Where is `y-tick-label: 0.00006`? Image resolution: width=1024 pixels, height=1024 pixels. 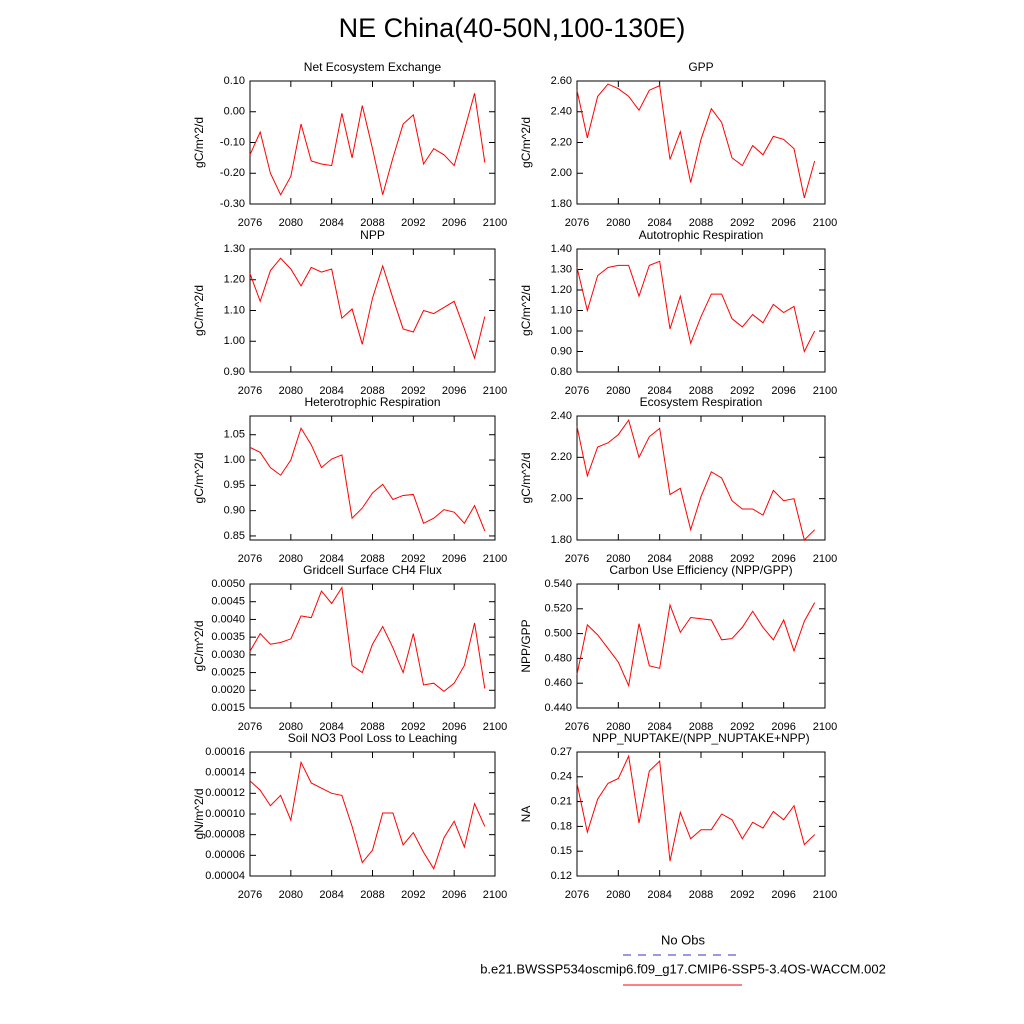 y-tick-label: 0.00006 is located at coordinates (225, 855).